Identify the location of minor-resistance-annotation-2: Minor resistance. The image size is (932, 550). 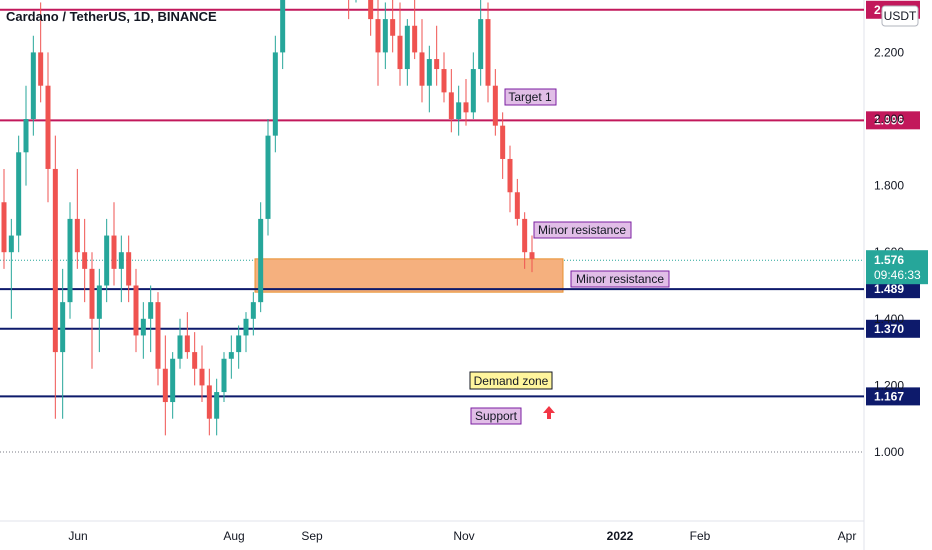
(620, 279).